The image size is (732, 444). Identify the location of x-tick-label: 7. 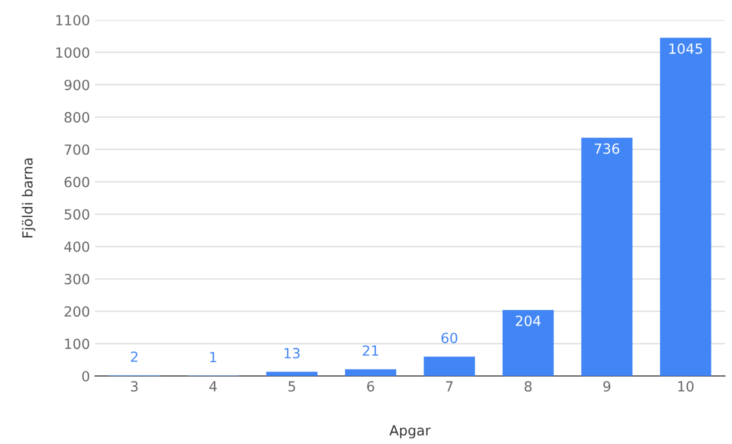
(449, 386).